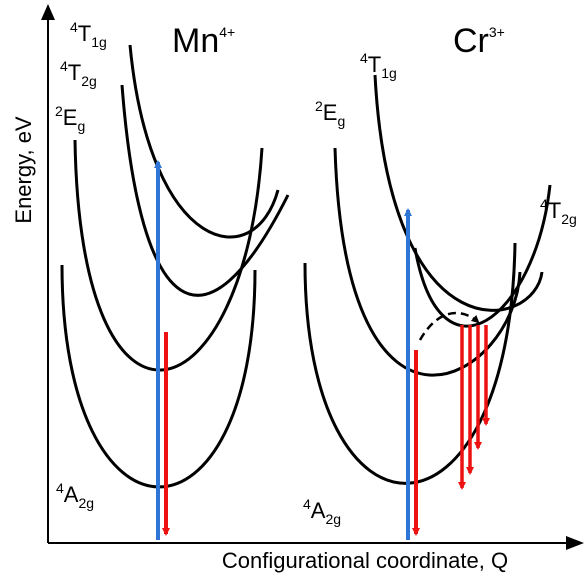  I want to click on mn-4t2g-curve, so click(205, 190).